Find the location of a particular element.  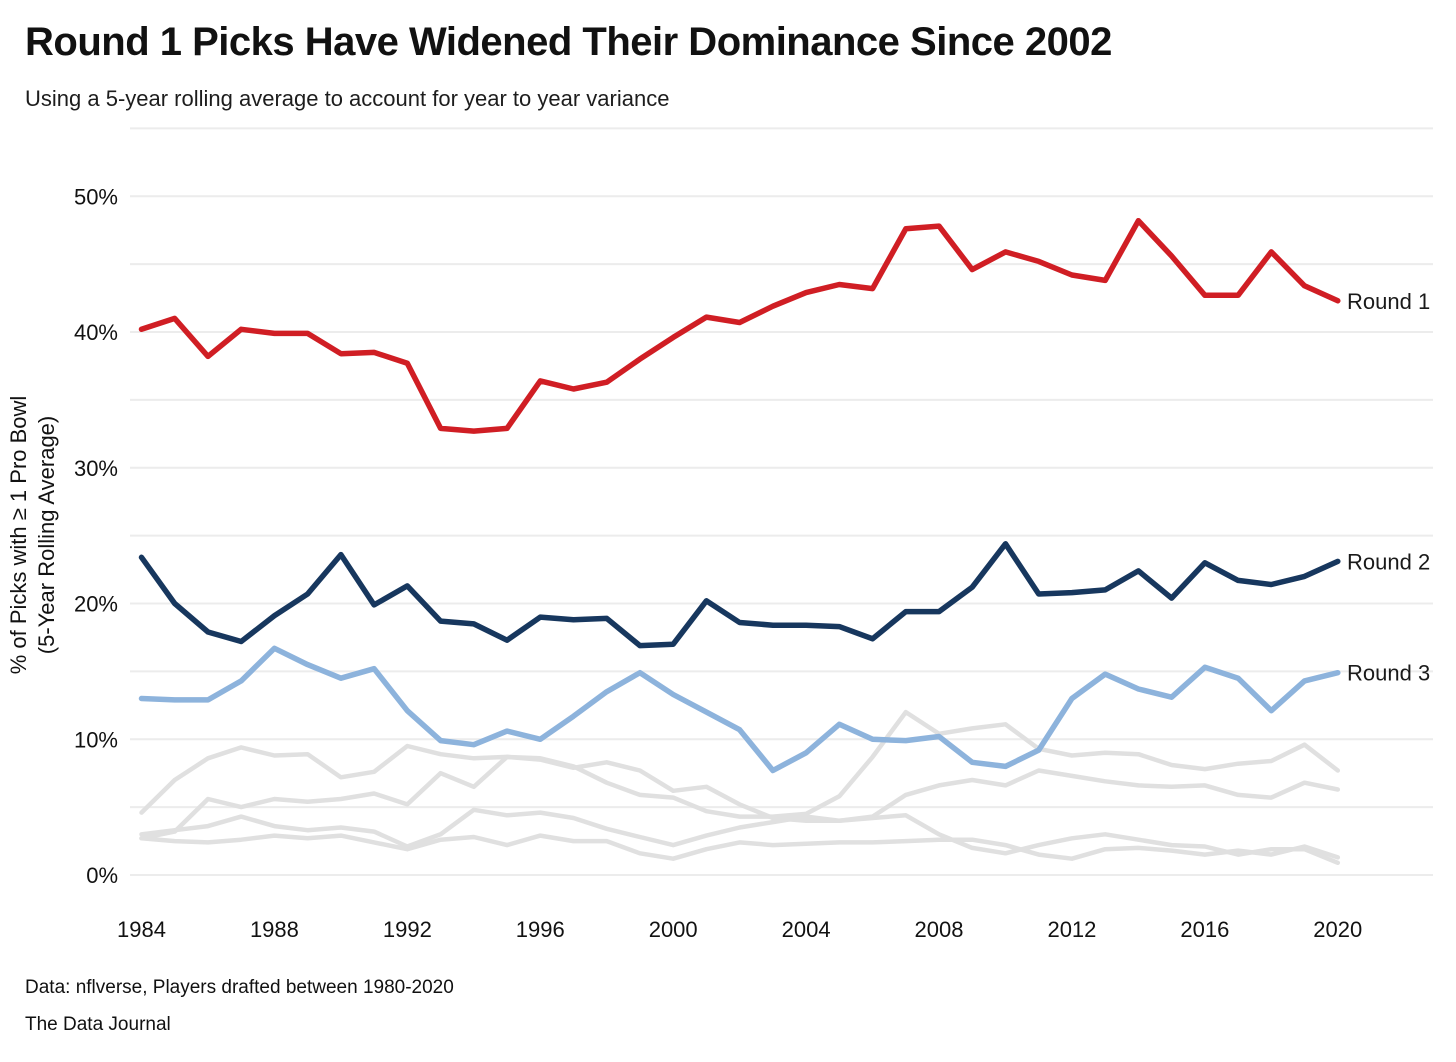

x-tick-label-1988: 1988 is located at coordinates (274, 929).